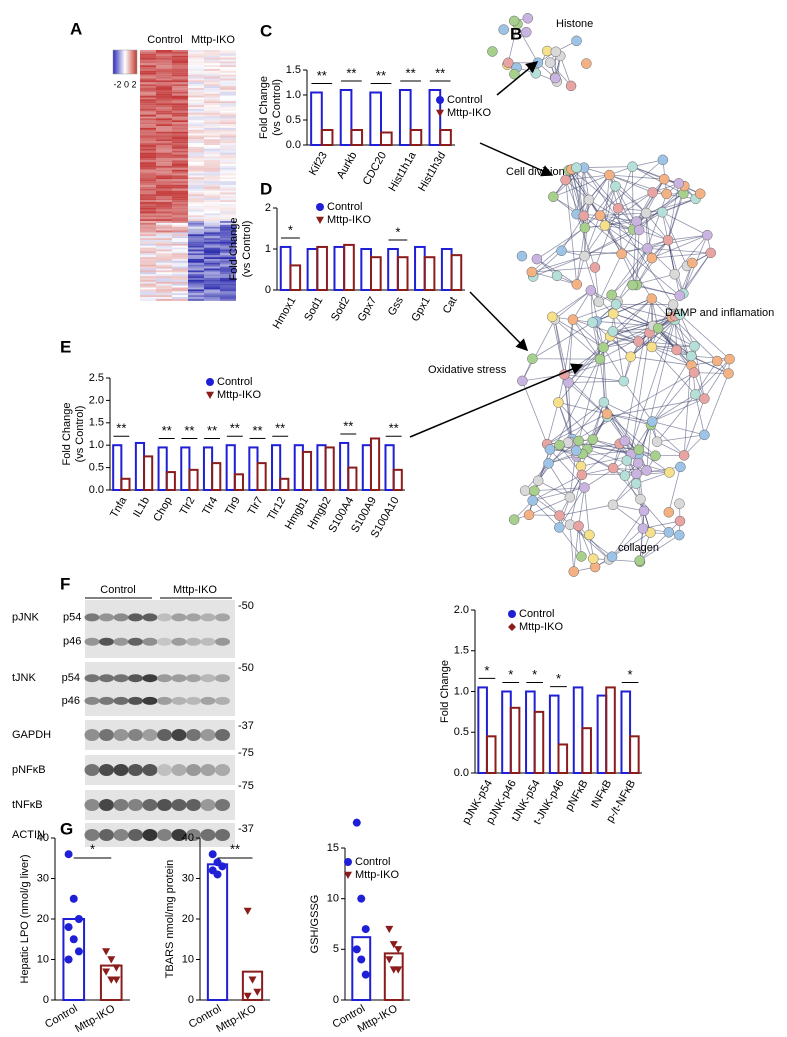 The height and width of the screenshot is (1037, 787). What do you see at coordinates (293, 120) in the screenshot?
I see `y-tick-label: 0.5` at bounding box center [293, 120].